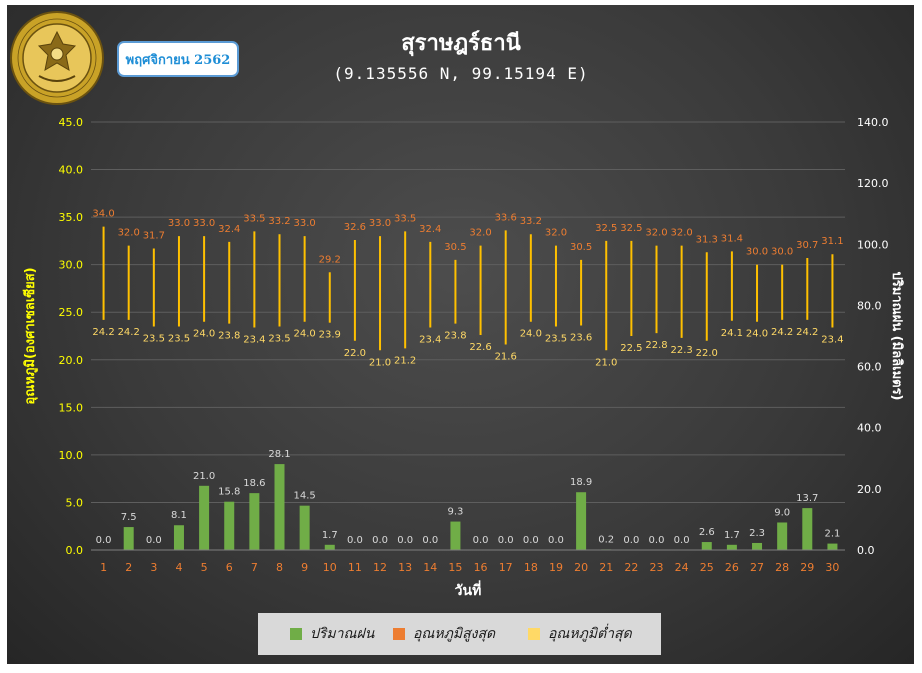 This screenshot has width=922, height=673. What do you see at coordinates (296, 634) in the screenshot?
I see `legend-swatch-rain` at bounding box center [296, 634].